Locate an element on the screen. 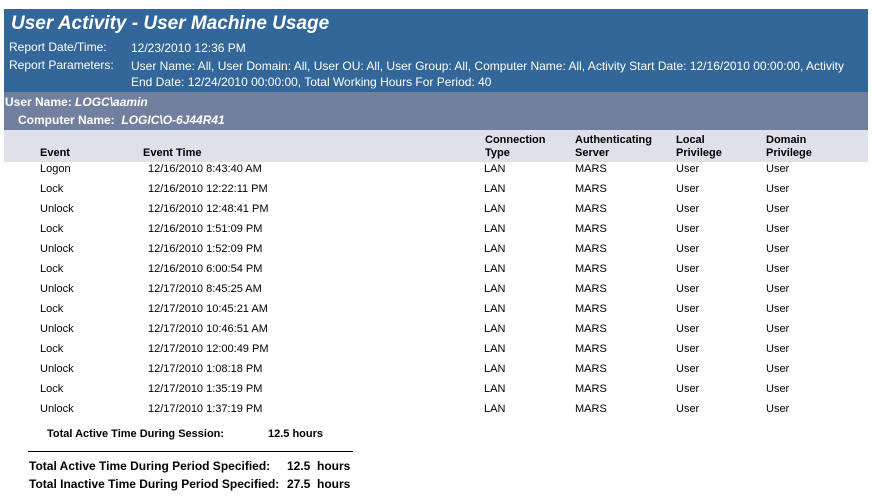 The width and height of the screenshot is (873, 504). col-connection-type: Connection Type is located at coordinates (515, 146).